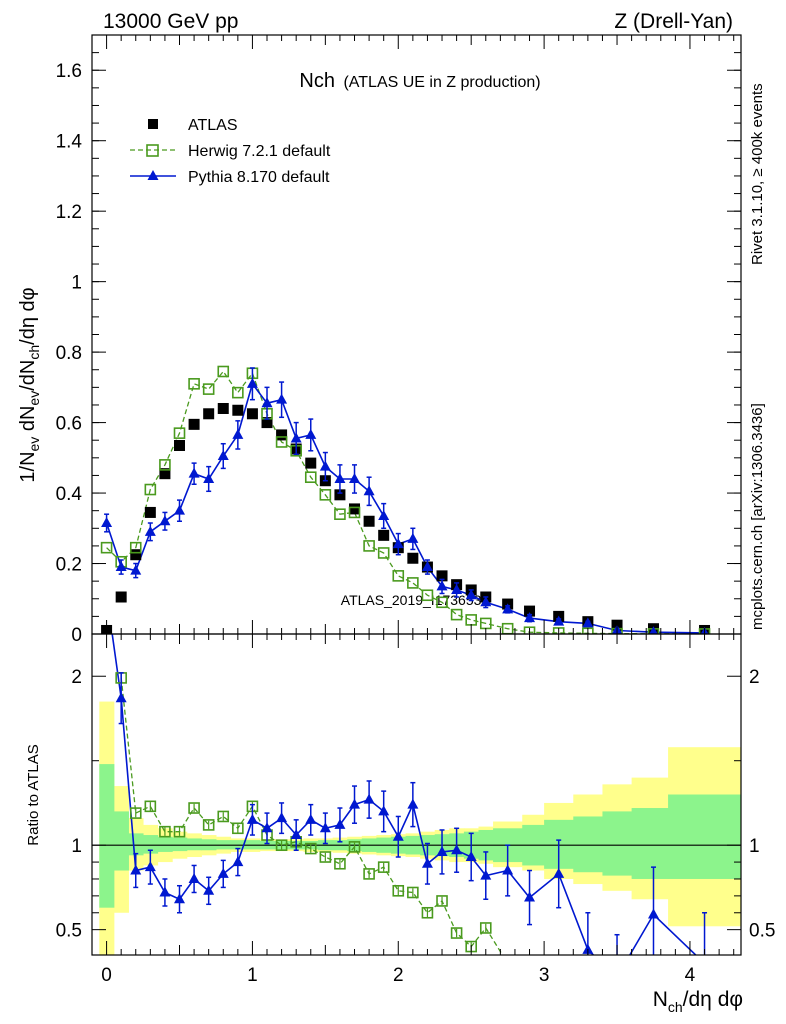 The image size is (786, 1024). I want to click on x-tick-label: 1, so click(252, 975).